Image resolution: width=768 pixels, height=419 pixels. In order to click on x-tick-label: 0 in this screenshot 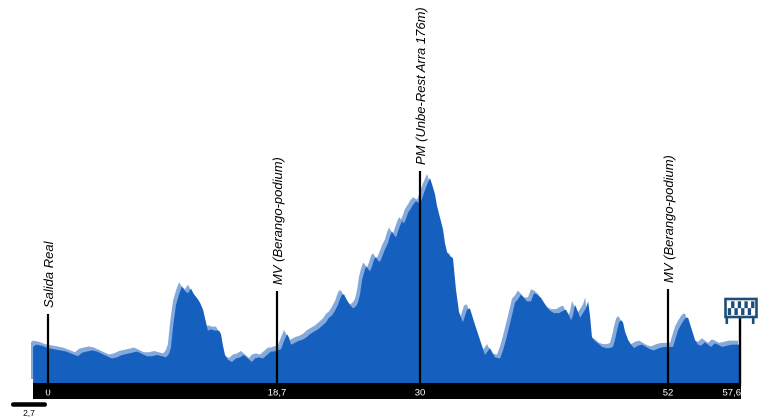, I will do `click(47, 393)`.